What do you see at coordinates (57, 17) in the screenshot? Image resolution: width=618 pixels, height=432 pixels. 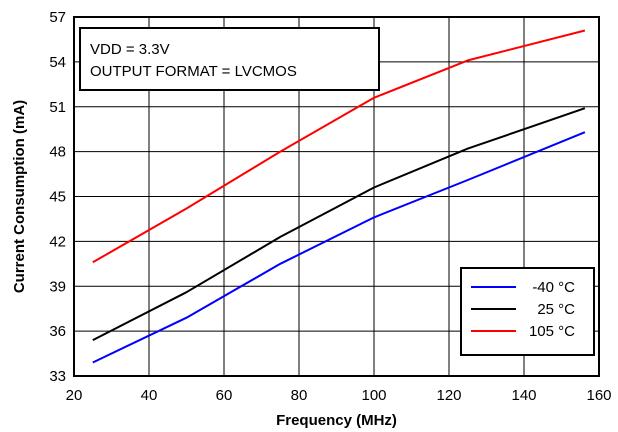 I see `y-tick-label: 57` at bounding box center [57, 17].